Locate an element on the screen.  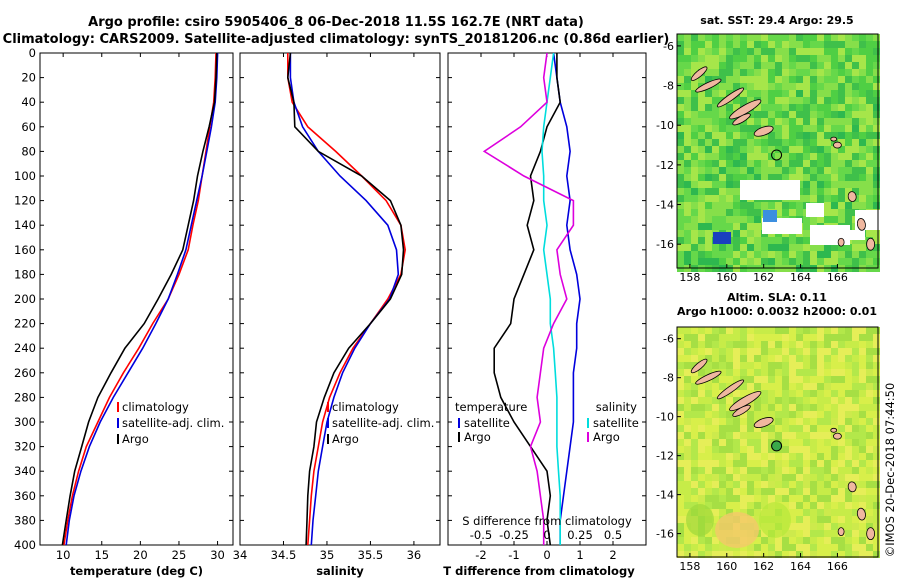
map-blob is located at coordinates (775, 520).